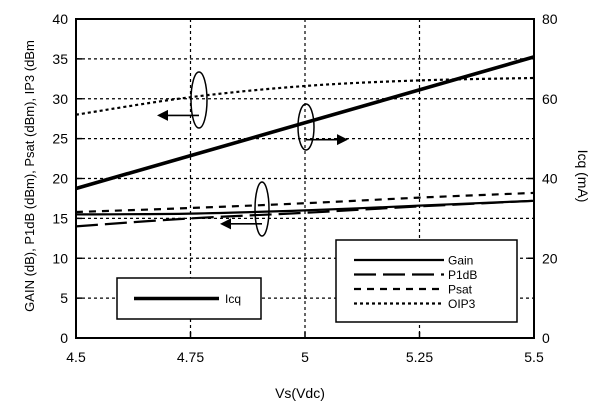 This screenshot has width=597, height=412. I want to click on y-right-tick-label: 80, so click(550, 19).